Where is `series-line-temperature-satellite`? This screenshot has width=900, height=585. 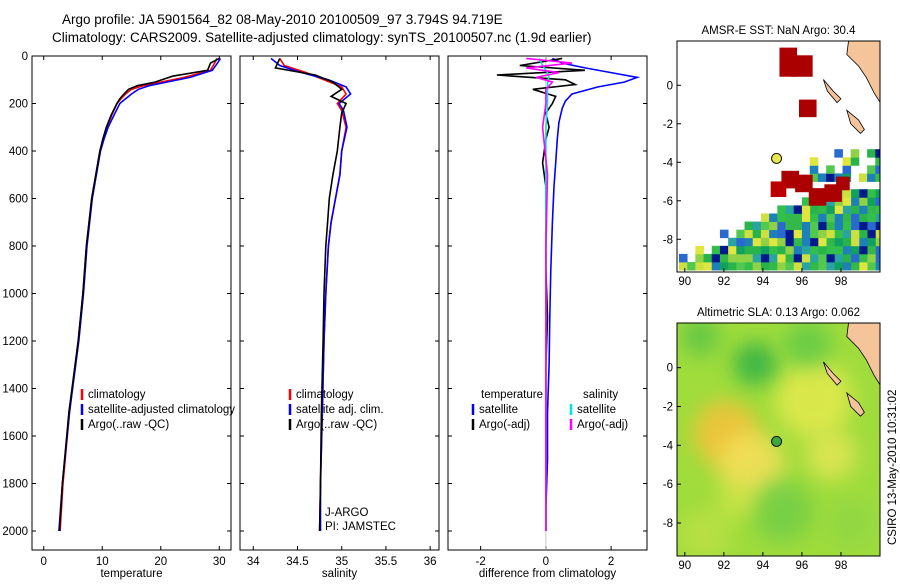 series-line-temperature-satellite is located at coordinates (593, 294).